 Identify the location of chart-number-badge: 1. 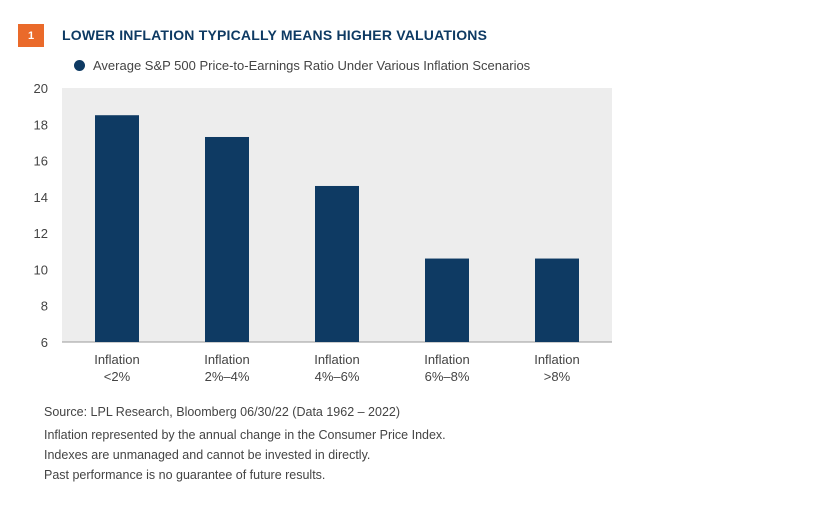
(31, 35).